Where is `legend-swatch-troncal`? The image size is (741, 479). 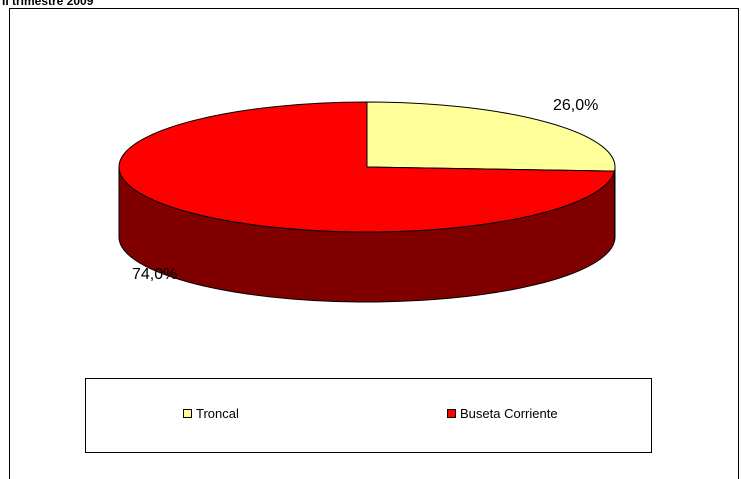 legend-swatch-troncal is located at coordinates (187, 413).